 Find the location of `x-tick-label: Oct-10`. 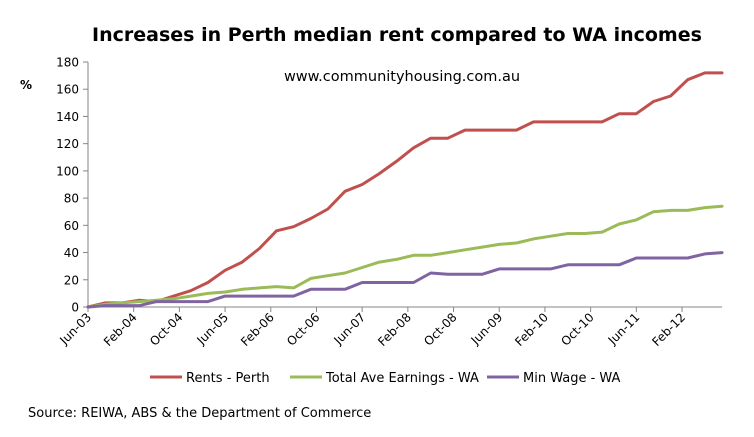

x-tick-label: Oct-10 is located at coordinates (577, 329).